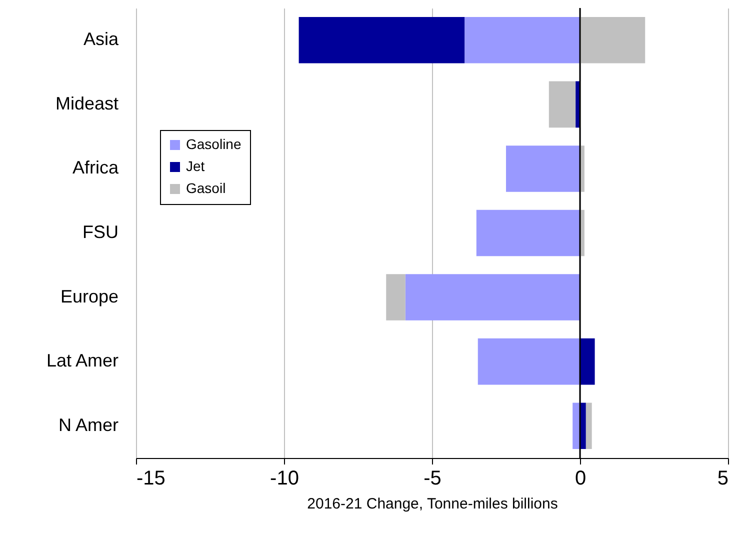 This screenshot has width=744, height=535. What do you see at coordinates (214, 144) in the screenshot?
I see `legend-label: Gasoline` at bounding box center [214, 144].